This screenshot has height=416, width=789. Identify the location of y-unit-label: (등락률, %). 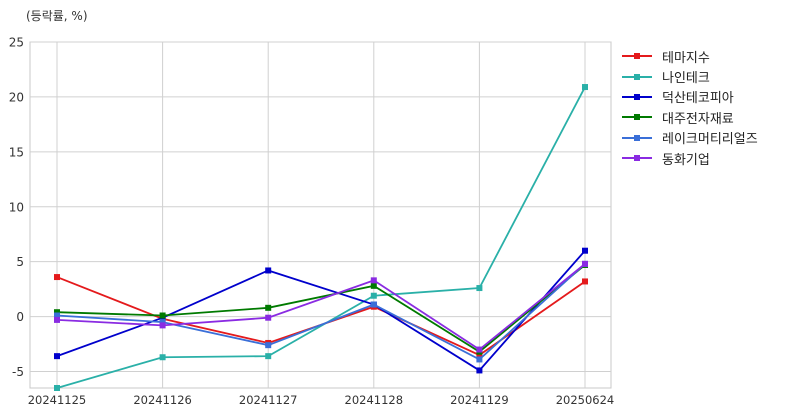
(57, 16).